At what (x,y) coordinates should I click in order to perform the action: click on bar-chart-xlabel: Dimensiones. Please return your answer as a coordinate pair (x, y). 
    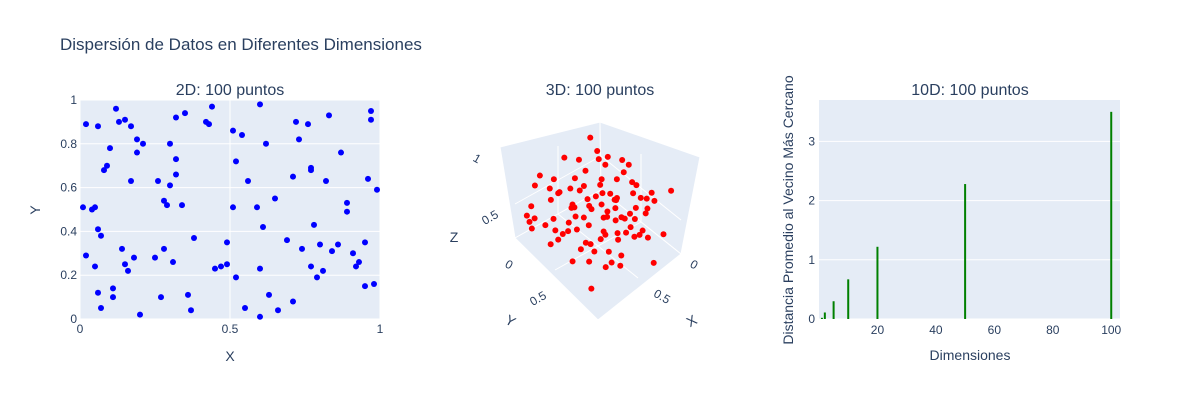
    Looking at the image, I should click on (970, 355).